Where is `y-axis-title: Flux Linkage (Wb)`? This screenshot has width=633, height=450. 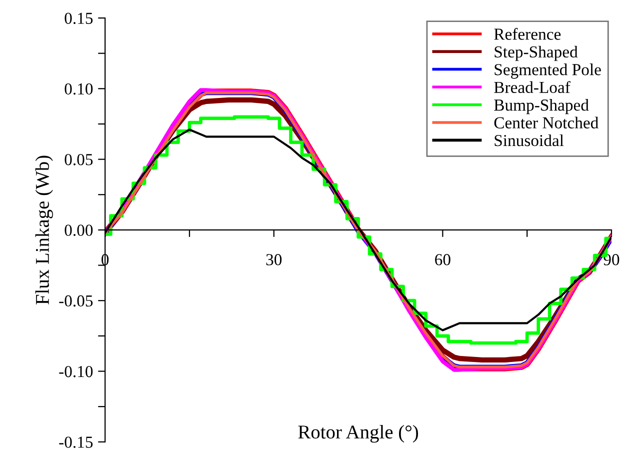
y-axis-title: Flux Linkage (Wb) is located at coordinates (44, 230).